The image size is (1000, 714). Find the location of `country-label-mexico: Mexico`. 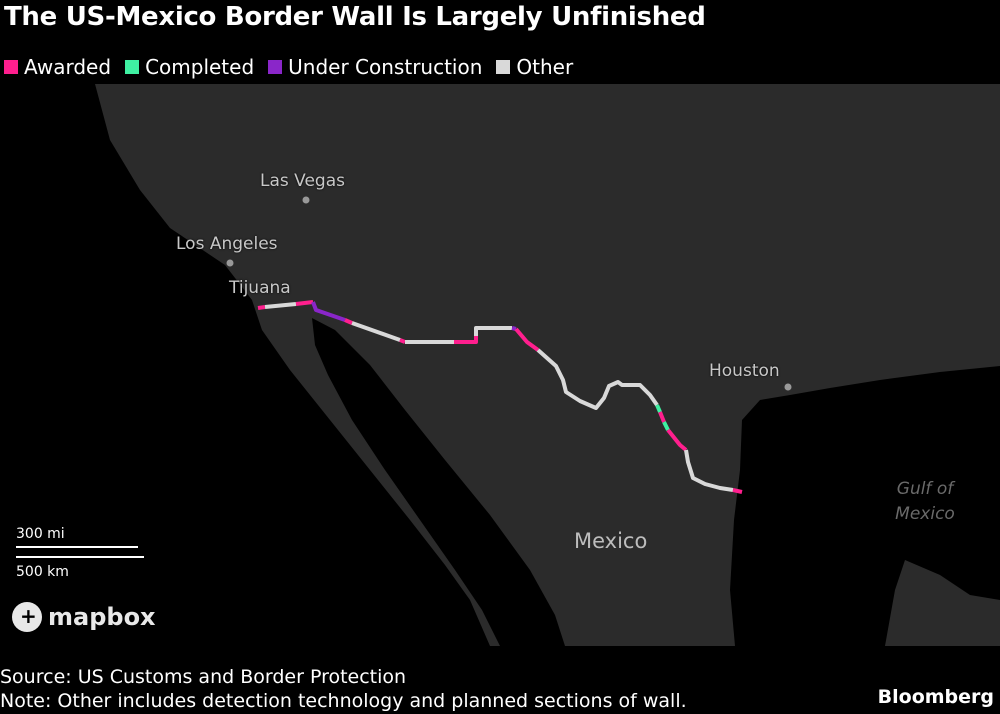

country-label-mexico: Mexico is located at coordinates (611, 541).